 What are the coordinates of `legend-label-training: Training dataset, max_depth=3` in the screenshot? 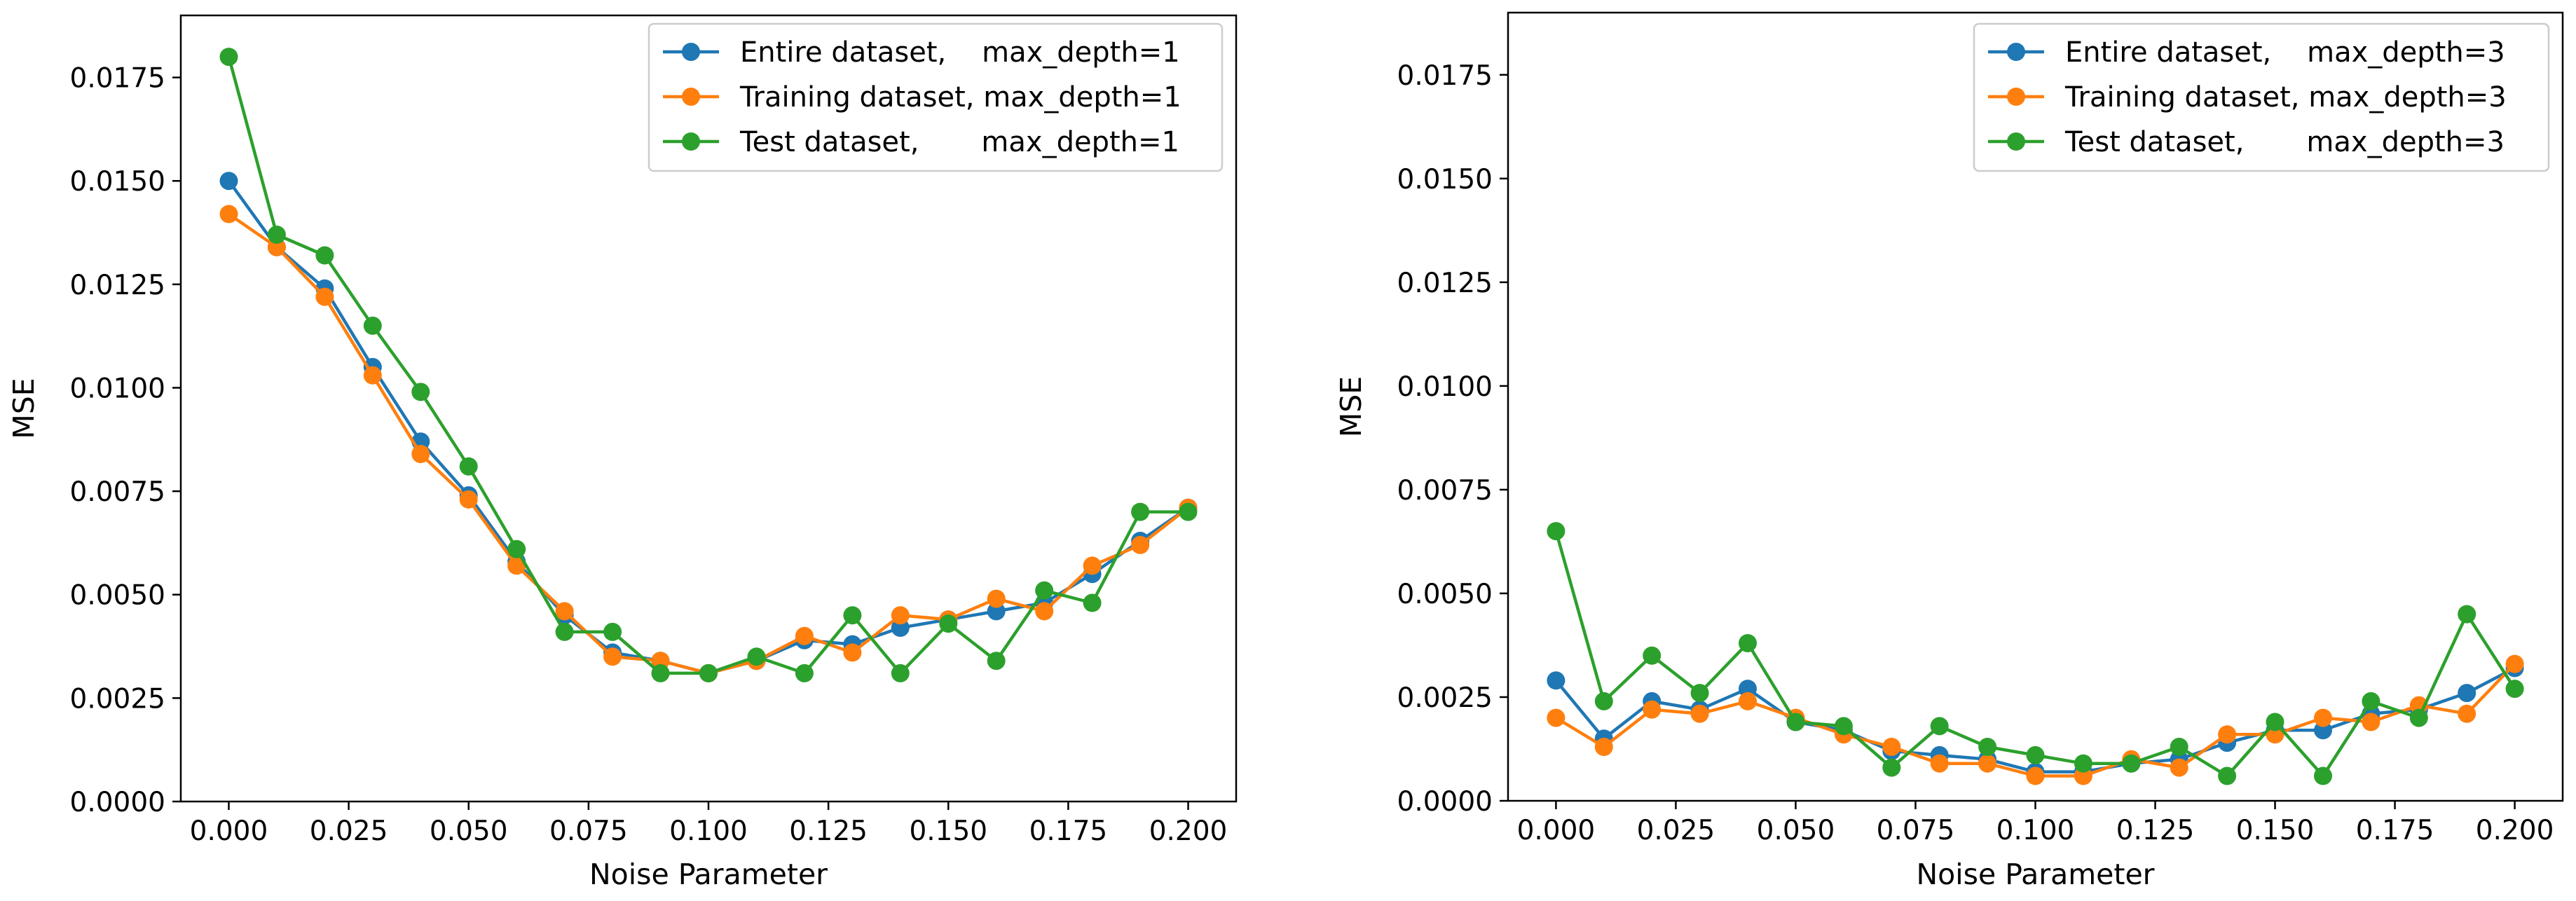 It's located at (2286, 97).